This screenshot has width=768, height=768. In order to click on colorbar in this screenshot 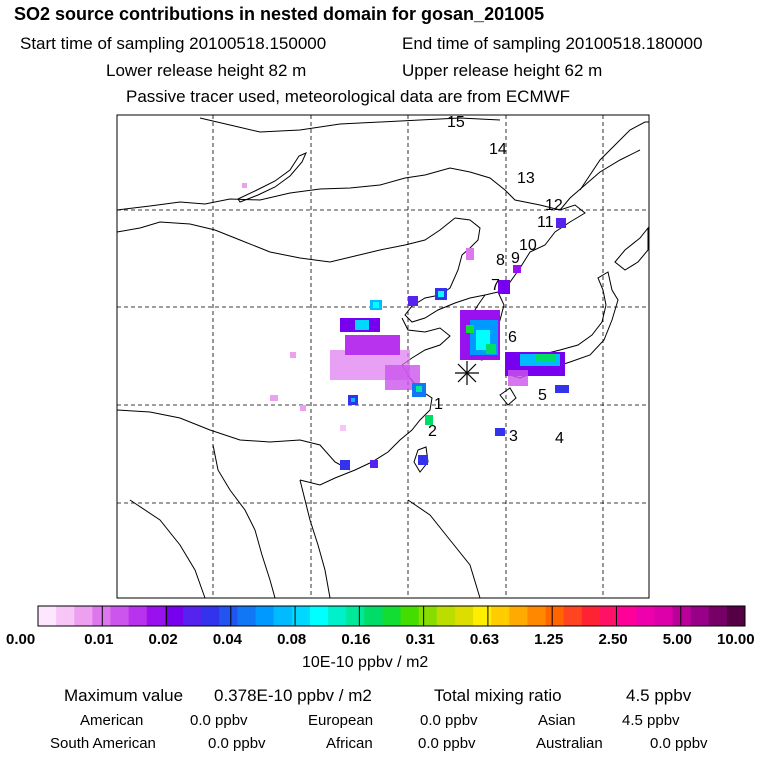, I will do `click(391, 616)`.